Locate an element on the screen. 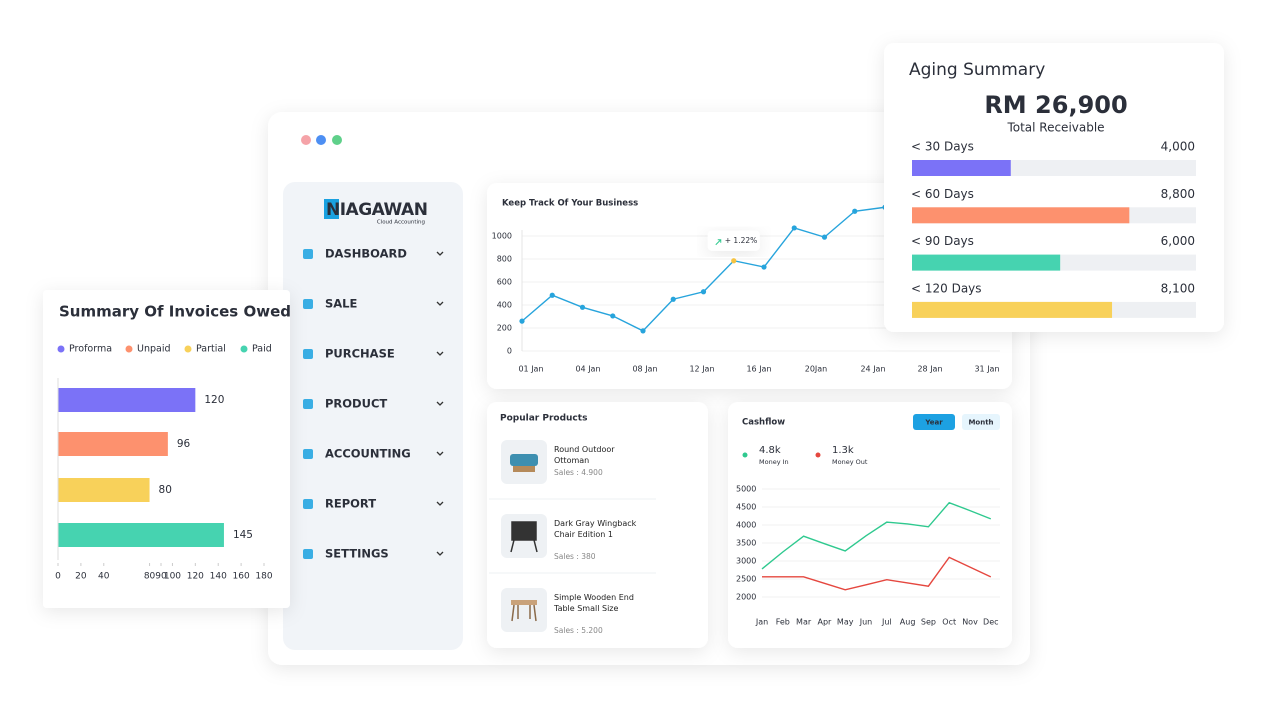  x-tick-label: 08 Jan is located at coordinates (644, 369).